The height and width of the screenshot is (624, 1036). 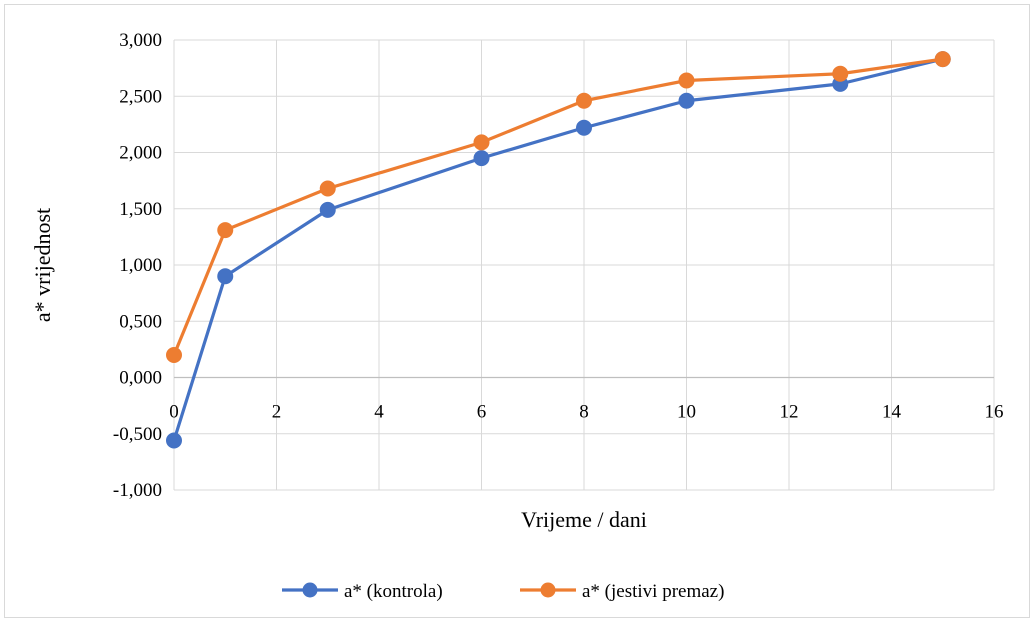 I want to click on x-axis-title: Vrijeme / dani, so click(x=584, y=519).